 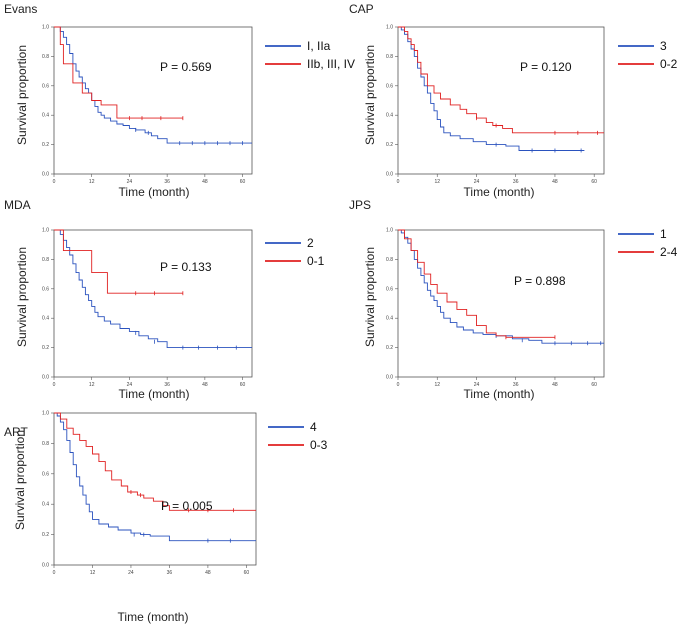 I want to click on legend: 30-2, so click(x=648, y=55).